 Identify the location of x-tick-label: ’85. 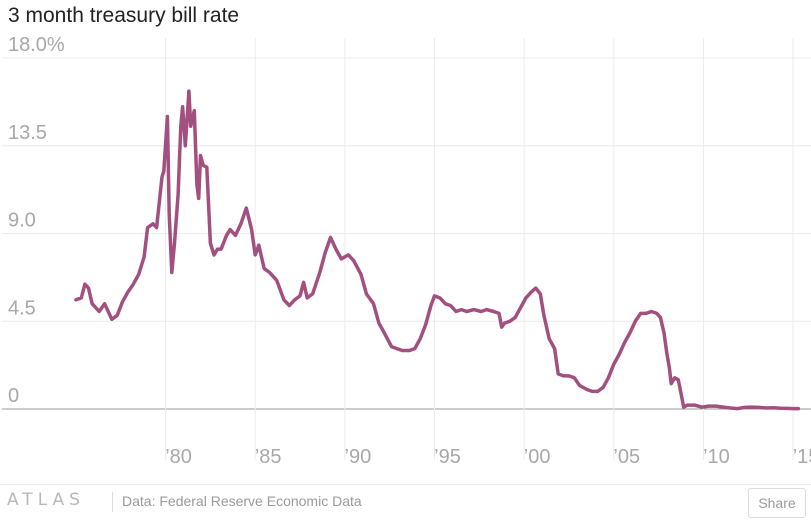
(268, 457).